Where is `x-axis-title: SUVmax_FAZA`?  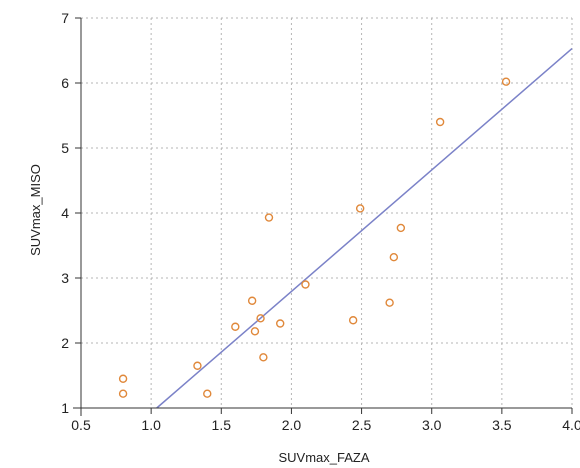 x-axis-title: SUVmax_FAZA is located at coordinates (323, 457).